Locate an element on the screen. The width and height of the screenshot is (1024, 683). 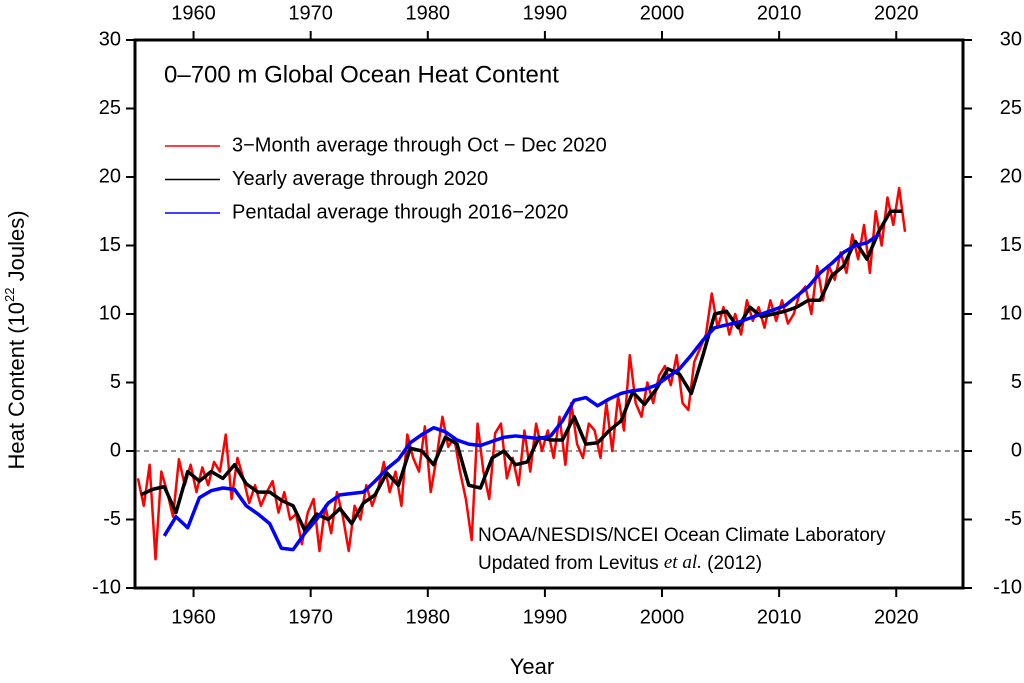
y-tick-label-right: 0 is located at coordinates (1016, 450).